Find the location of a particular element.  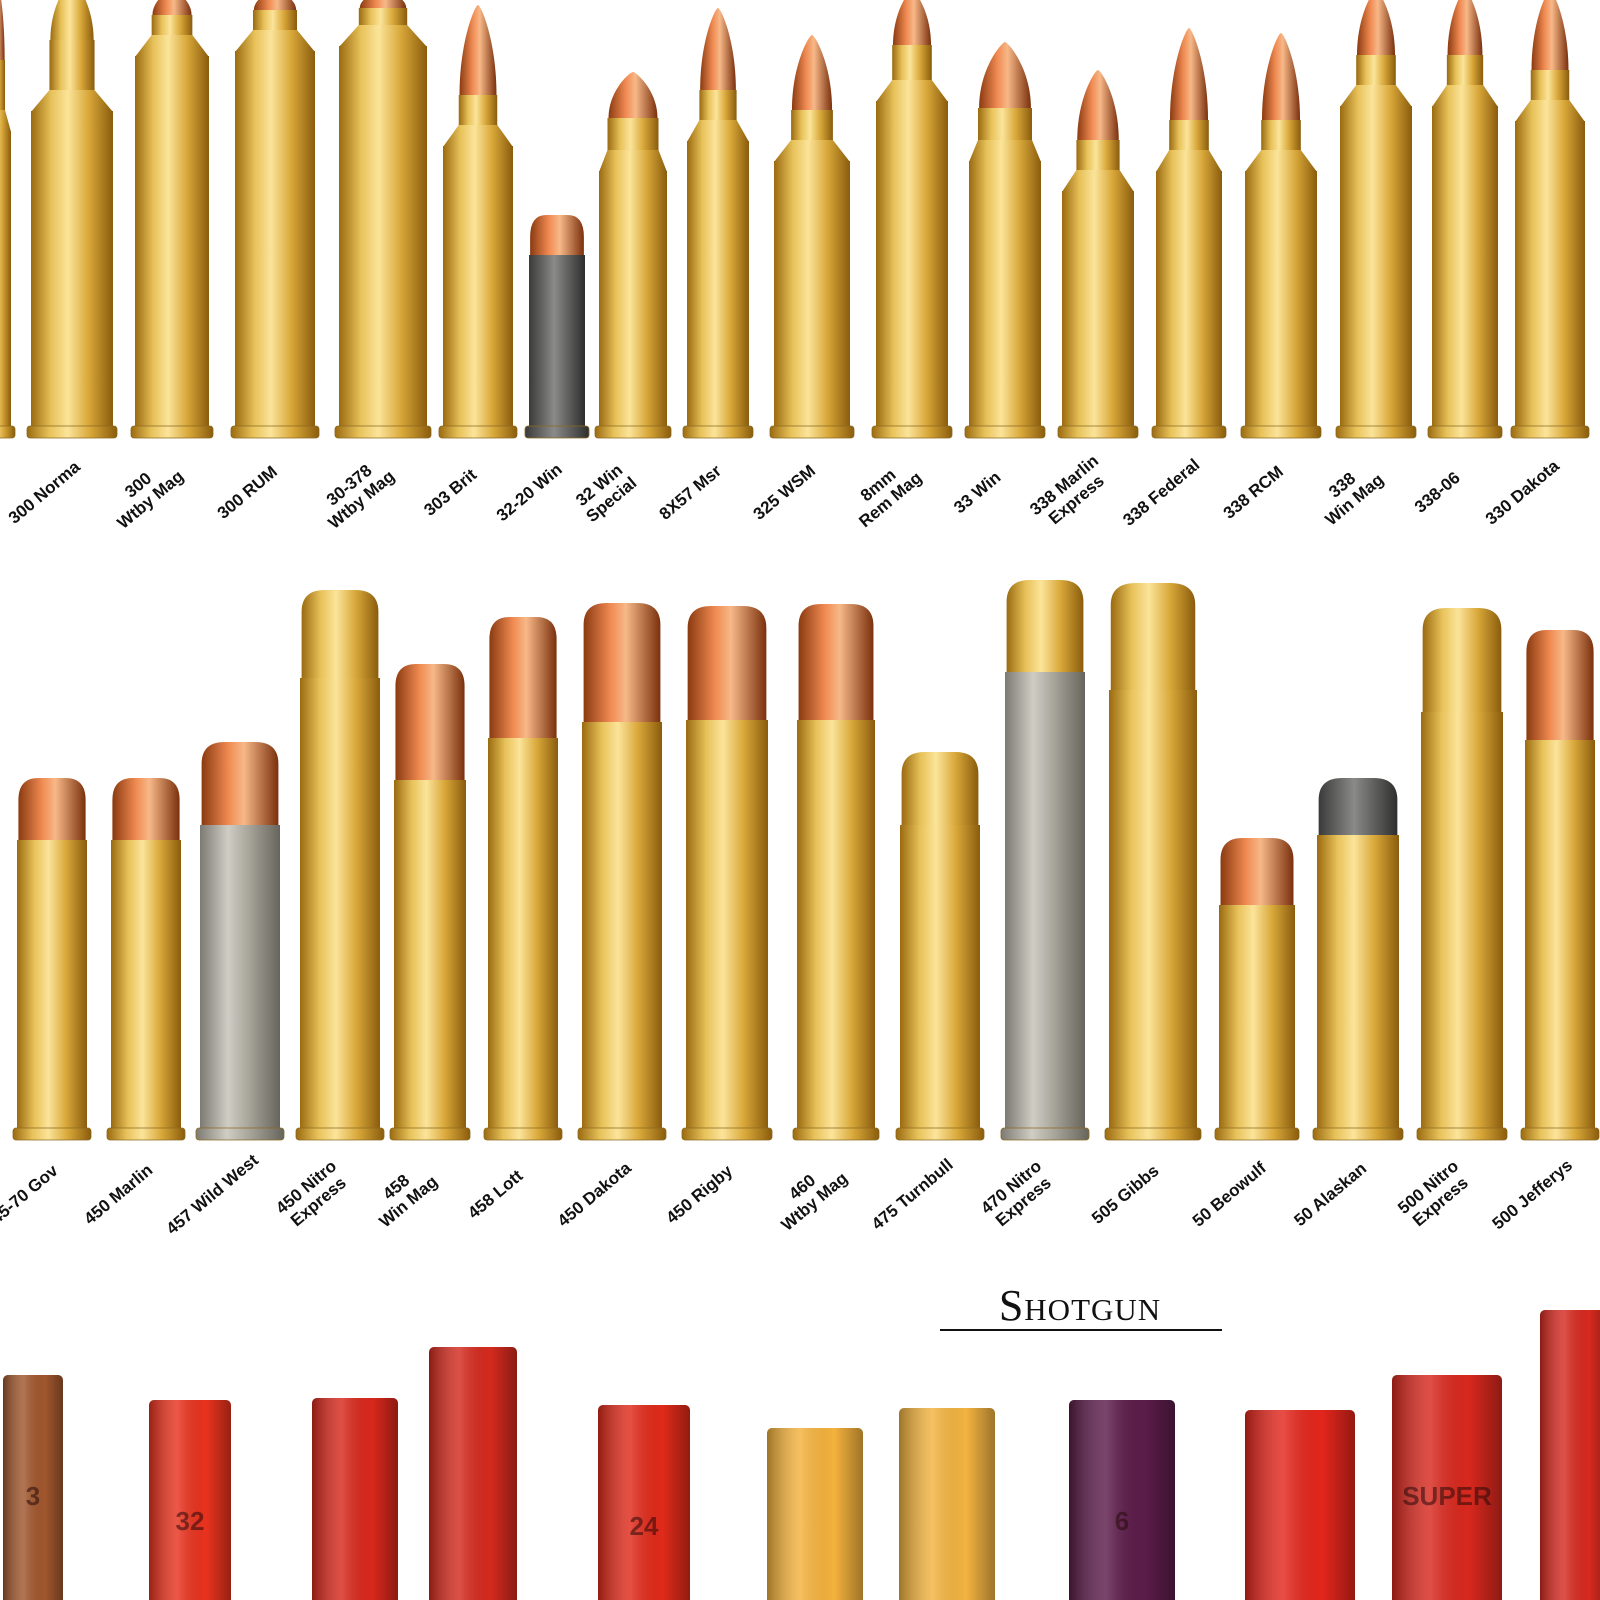

cartridge-label: 500 Jefferys is located at coordinates (1533, 1195).